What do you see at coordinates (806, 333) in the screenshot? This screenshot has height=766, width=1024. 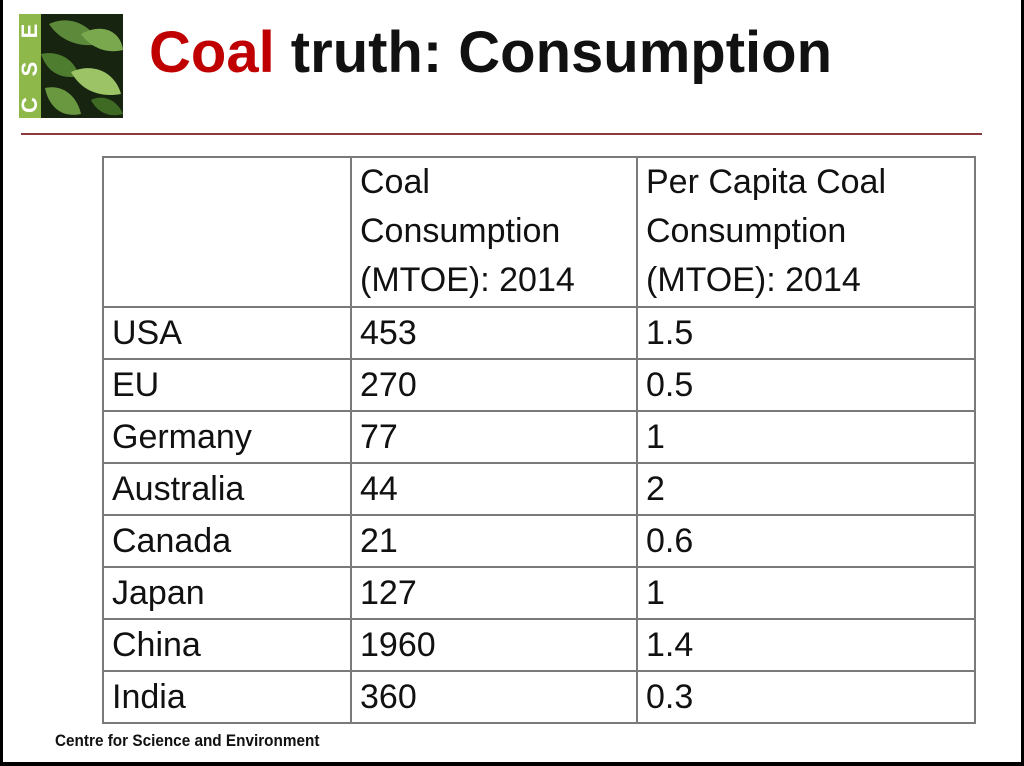 I see `cell-per-capita: 1.5` at bounding box center [806, 333].